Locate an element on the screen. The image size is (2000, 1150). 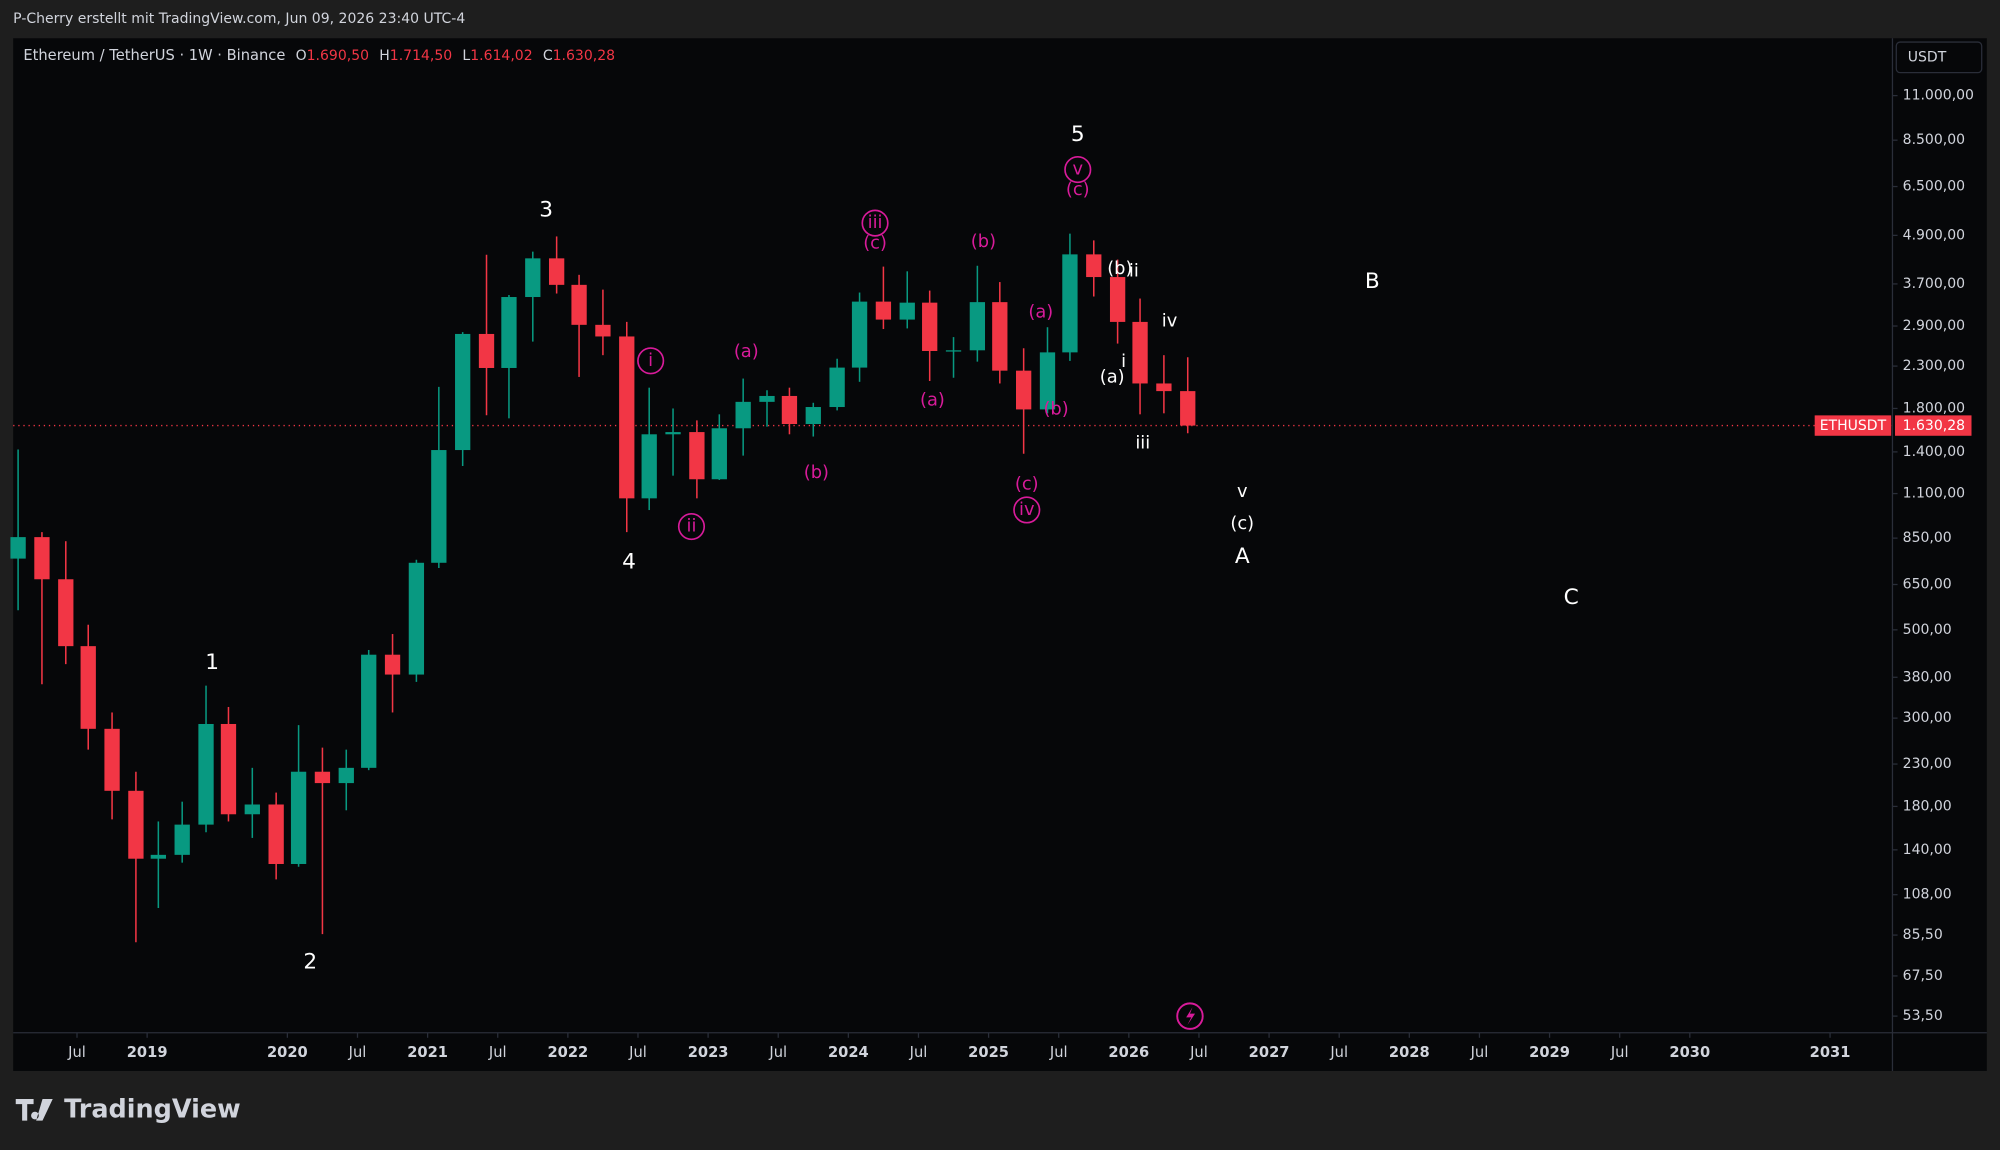
symbol: Ethereum / TetherUS · 1W · Binance is located at coordinates (154, 55).